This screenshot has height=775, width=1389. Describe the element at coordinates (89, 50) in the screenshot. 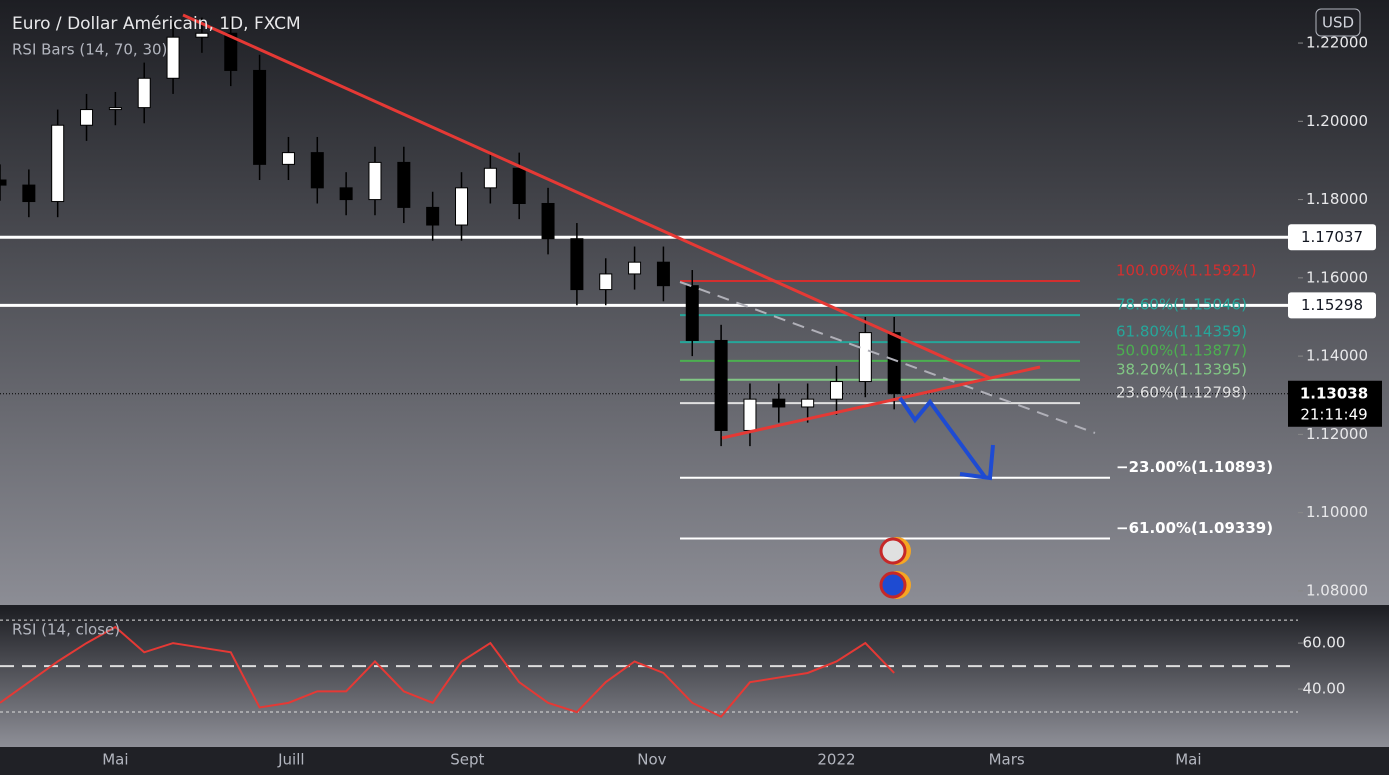

I see `indicator-title: RSI Bars (14, 70, 30)` at that location.